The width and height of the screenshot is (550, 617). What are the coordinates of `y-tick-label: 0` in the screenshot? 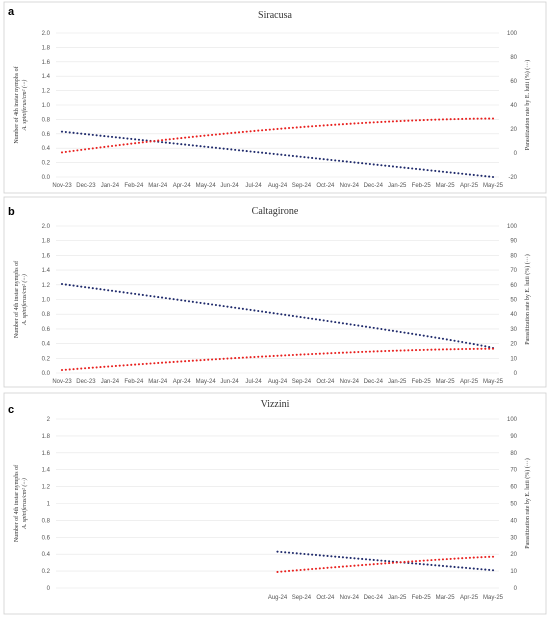 It's located at (49, 589).